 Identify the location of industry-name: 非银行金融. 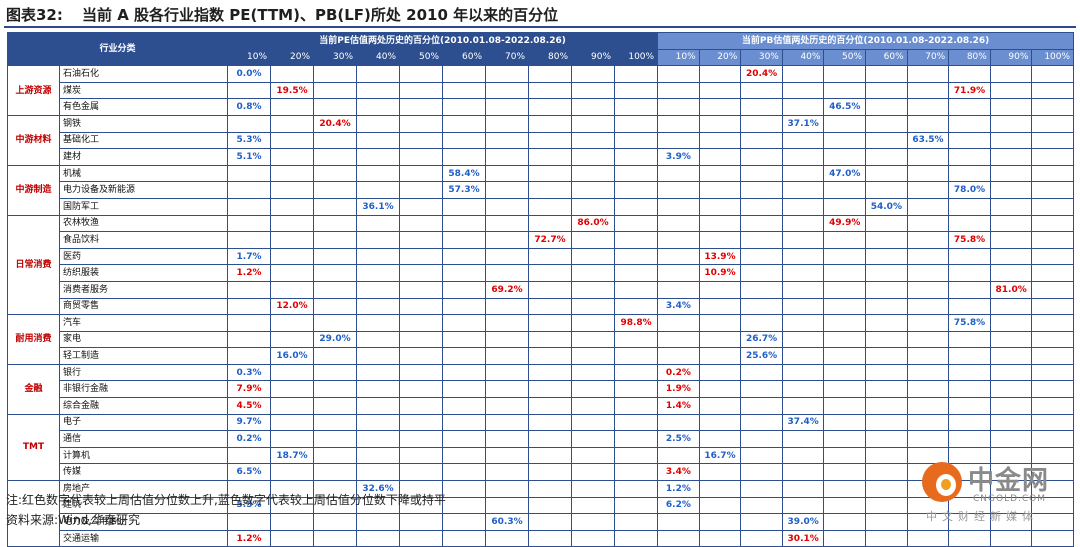
(143, 389).